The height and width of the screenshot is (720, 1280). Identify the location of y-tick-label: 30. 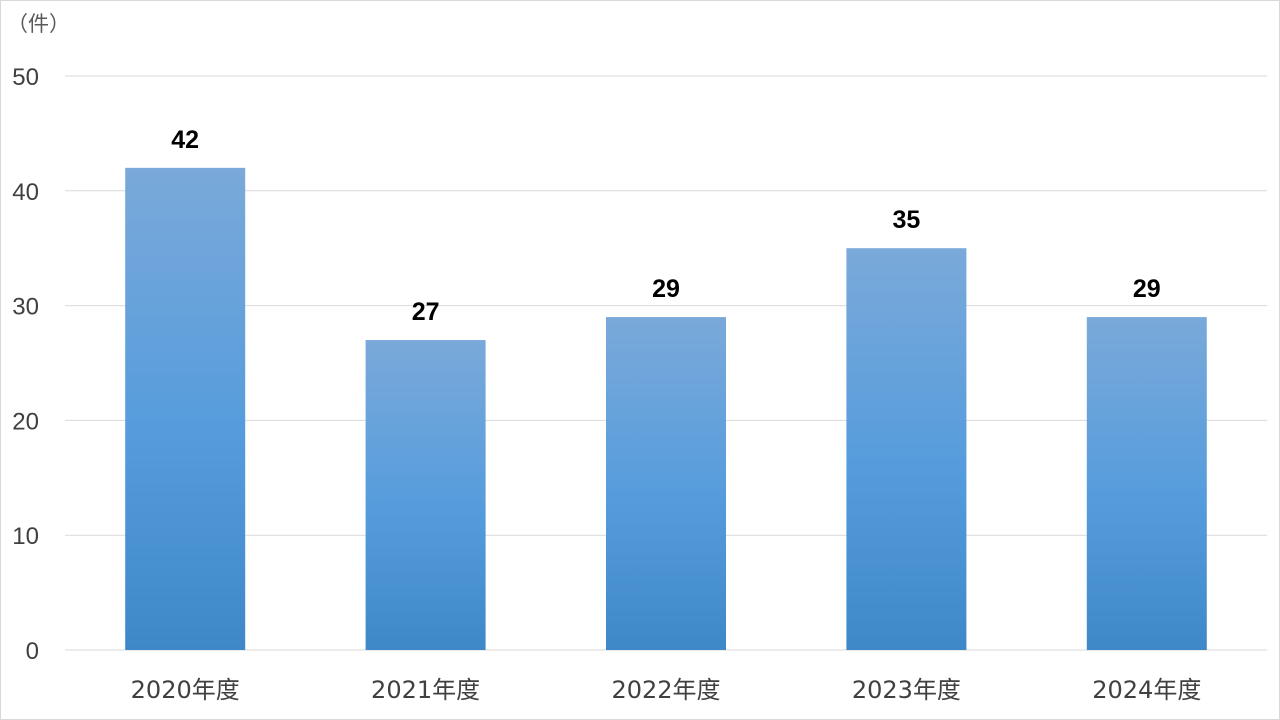
(25, 307).